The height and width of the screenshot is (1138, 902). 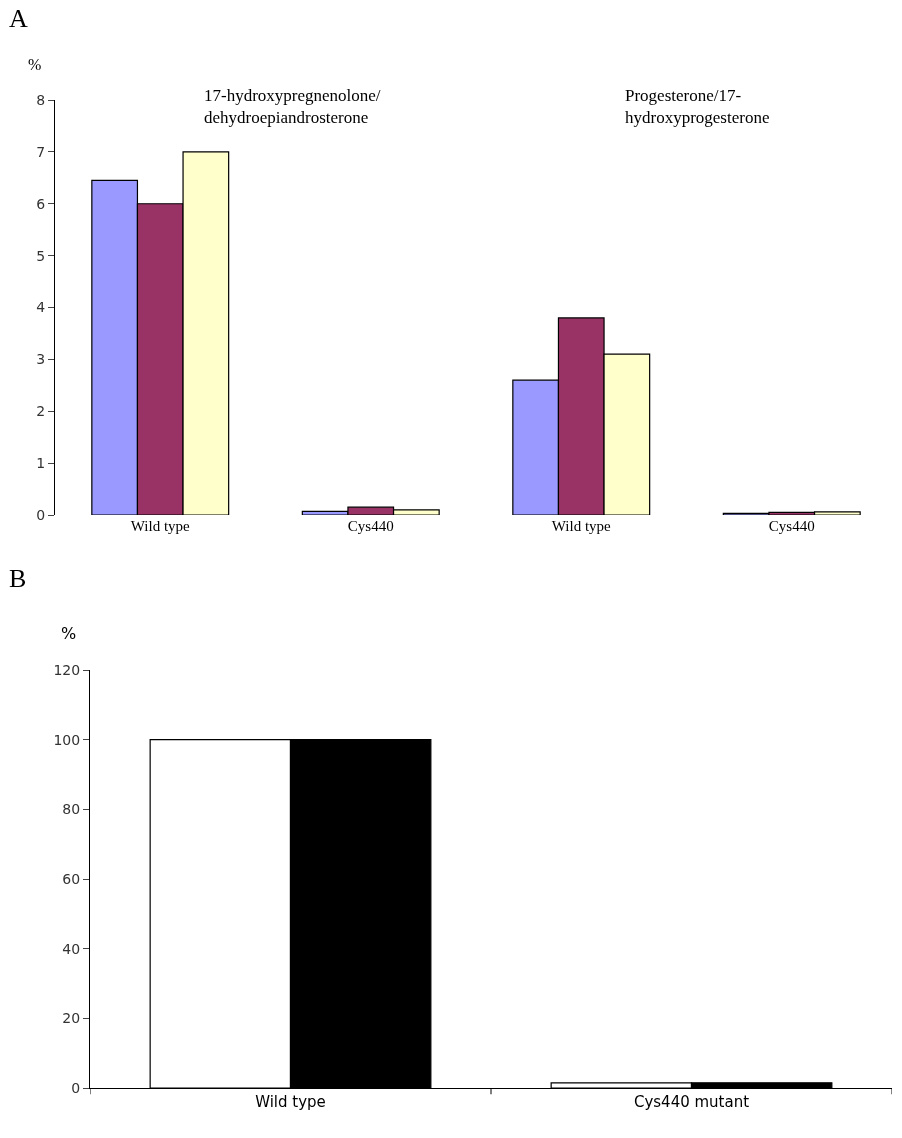 What do you see at coordinates (691, 1102) in the screenshot?
I see `x-tick-label: Cys440 mutant` at bounding box center [691, 1102].